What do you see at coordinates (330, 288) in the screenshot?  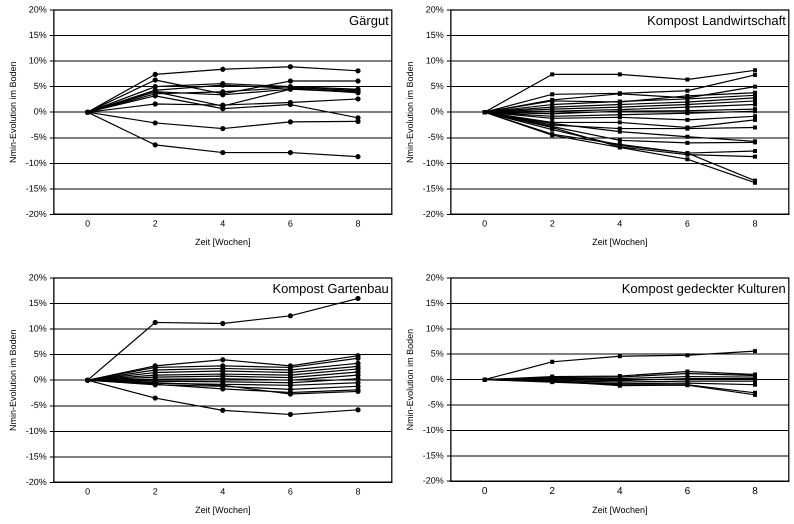 I see `chart-title: Kompost Gartenbau` at bounding box center [330, 288].